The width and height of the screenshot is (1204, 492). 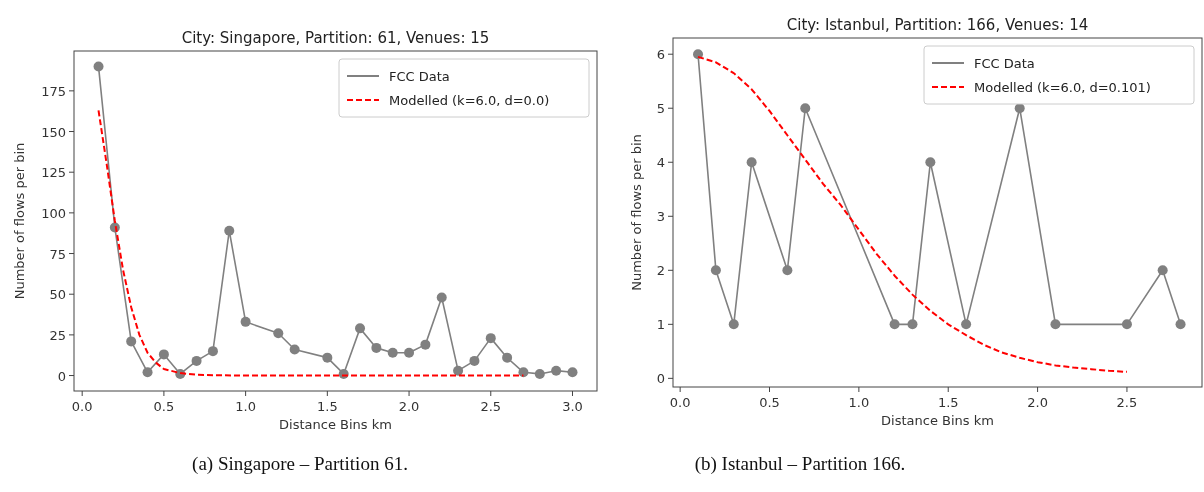 I want to click on y-tick-label: 100, so click(x=53, y=213).